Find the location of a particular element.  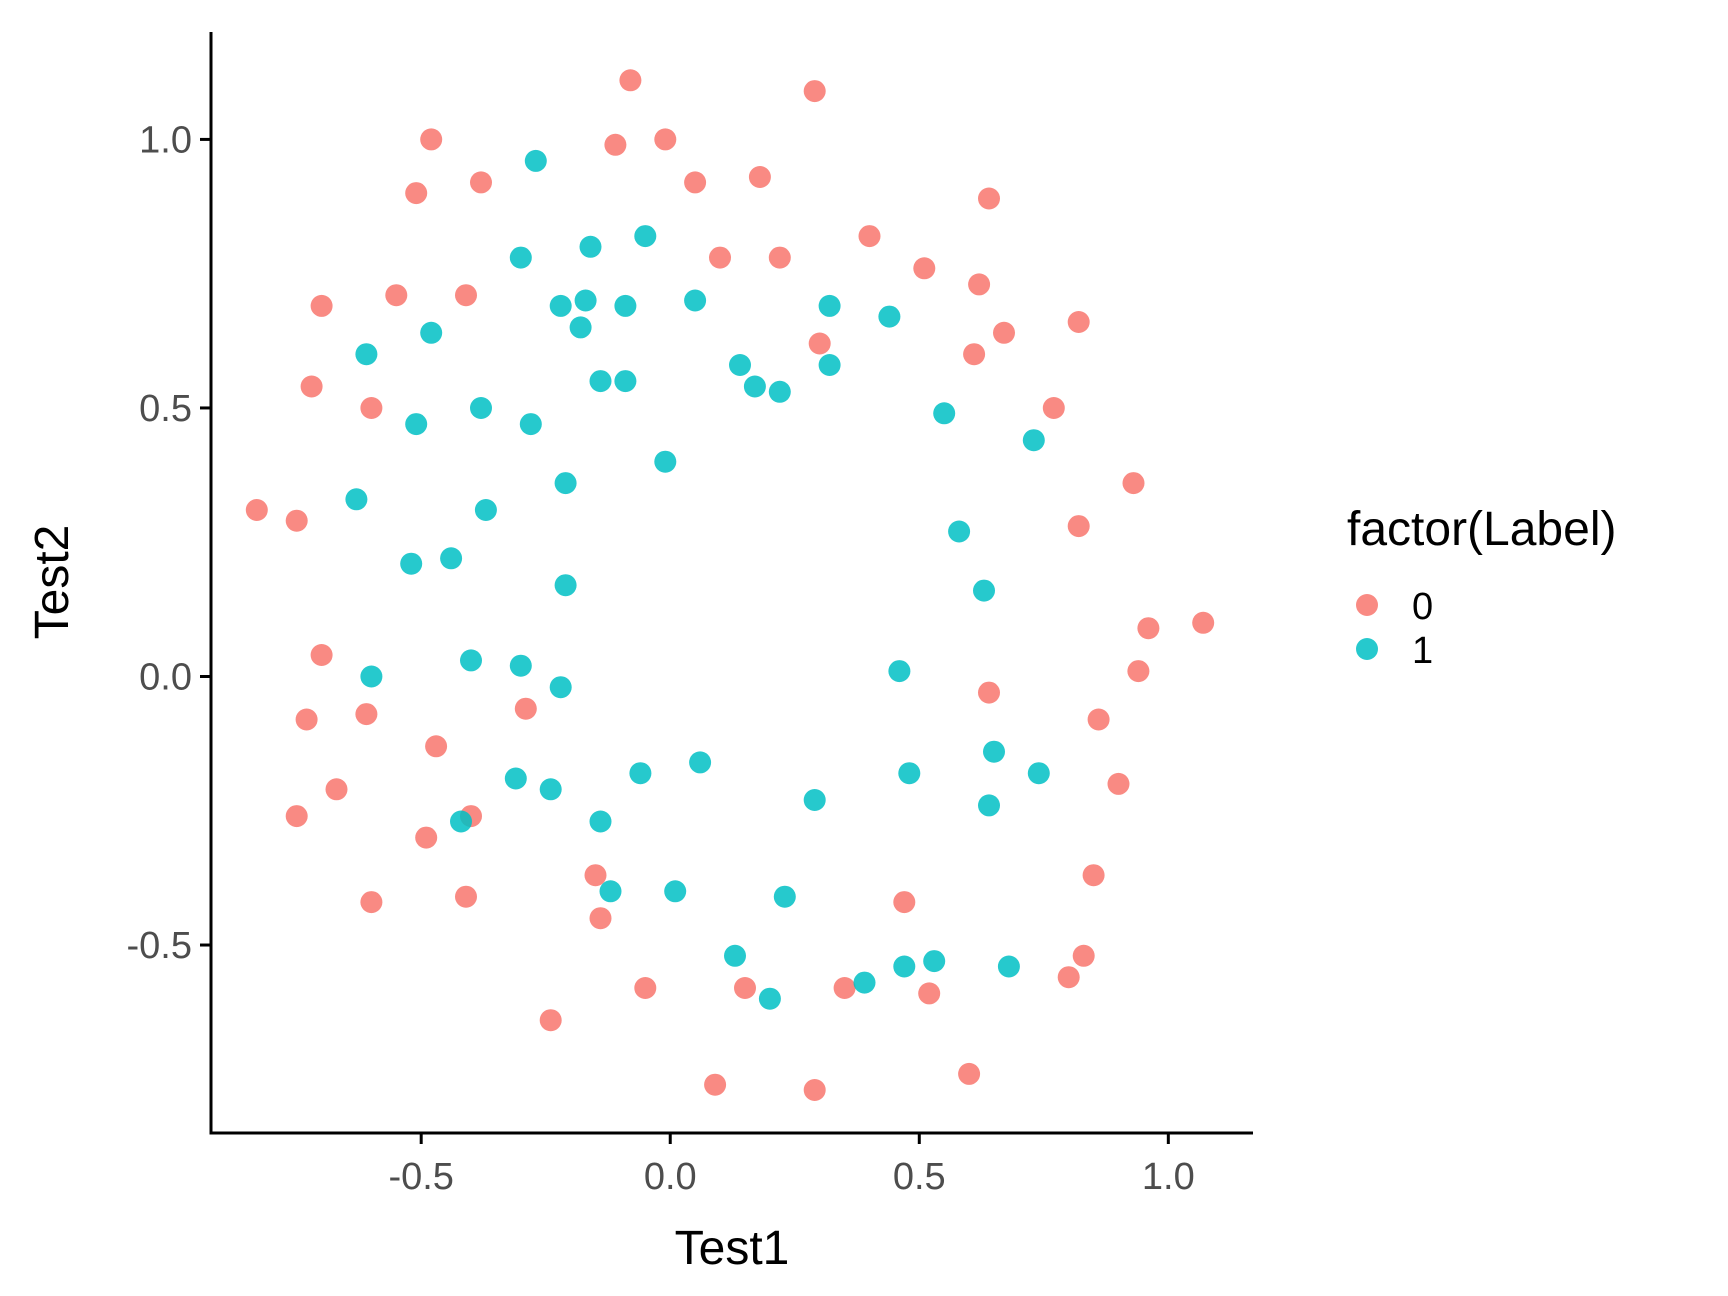

y-tick-label: 0.5 is located at coordinates (165, 409).